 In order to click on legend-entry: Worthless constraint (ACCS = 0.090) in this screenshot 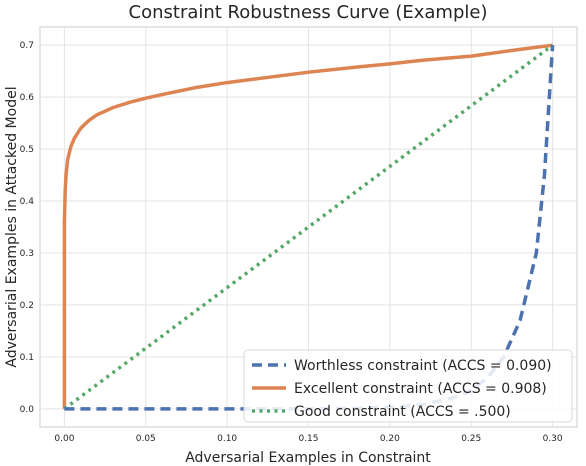, I will do `click(423, 366)`.